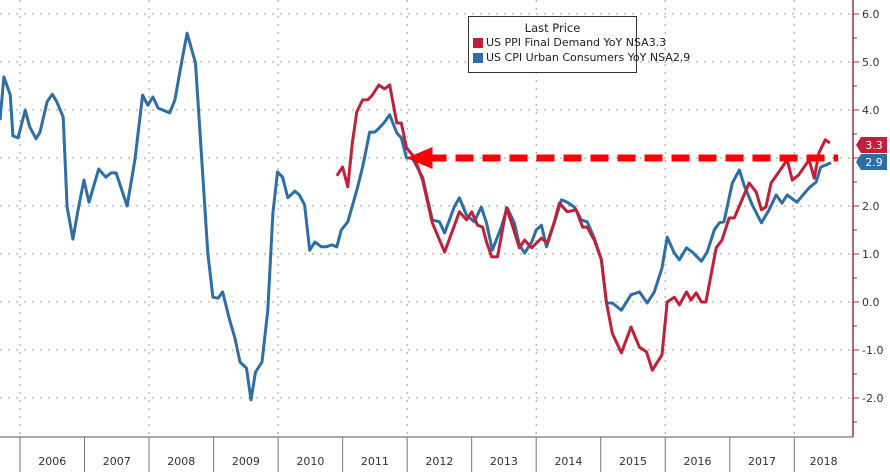 The height and width of the screenshot is (472, 890). Describe the element at coordinates (762, 461) in the screenshot. I see `x-tick-label: 2017` at that location.